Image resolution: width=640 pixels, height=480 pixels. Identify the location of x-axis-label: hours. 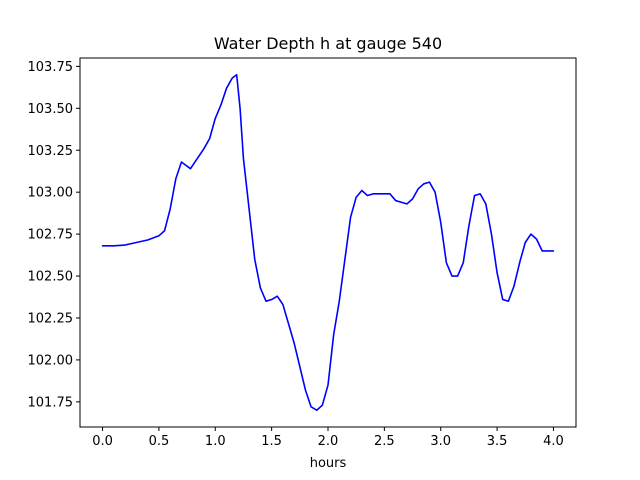
(328, 463).